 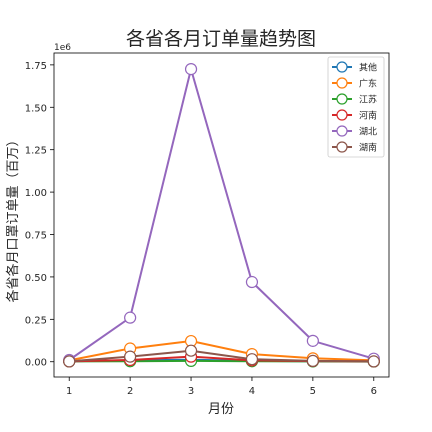 I want to click on x-tick-label: 4, so click(x=252, y=391).